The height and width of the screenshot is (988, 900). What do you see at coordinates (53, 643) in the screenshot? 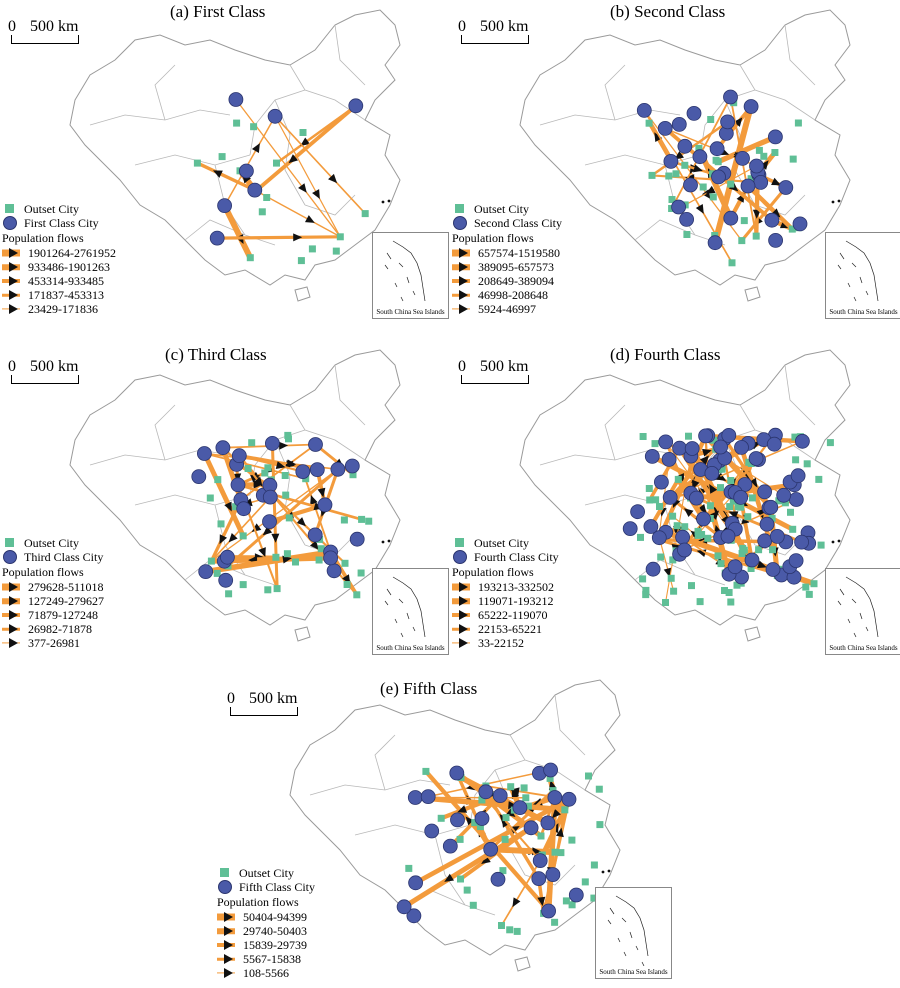
I see `legend-flow-range: 377-26981` at bounding box center [53, 643].